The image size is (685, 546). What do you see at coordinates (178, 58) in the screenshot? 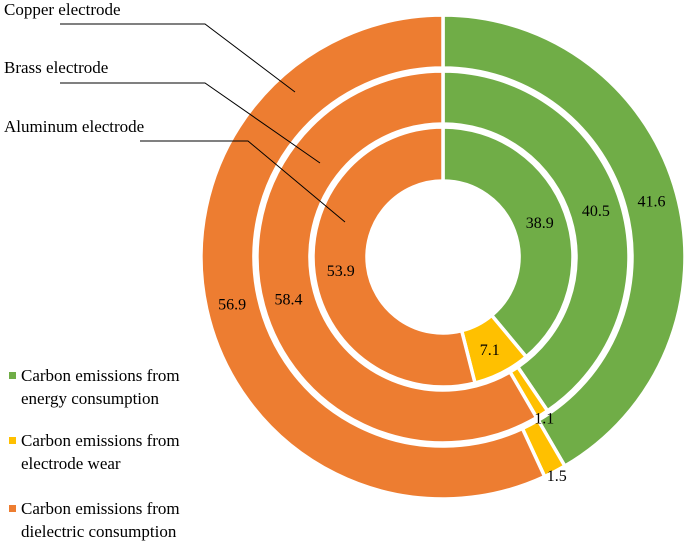
I see `leader-line-copper` at bounding box center [178, 58].